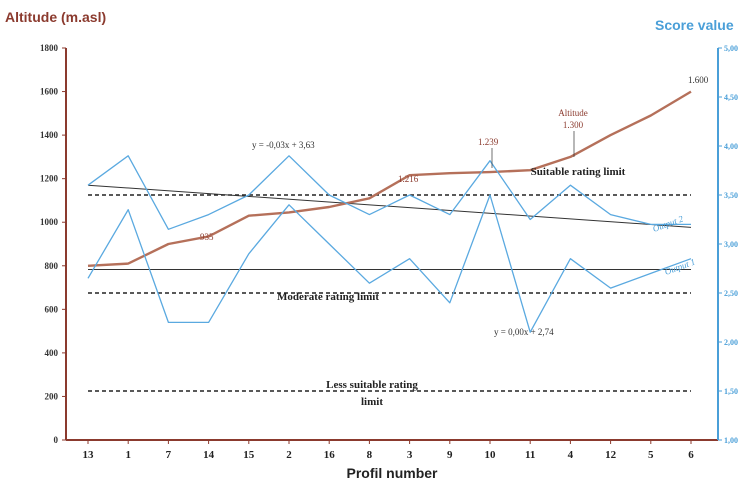 The height and width of the screenshot is (485, 749). Describe the element at coordinates (731, 342) in the screenshot. I see `right-tick-label: 2,00` at that location.